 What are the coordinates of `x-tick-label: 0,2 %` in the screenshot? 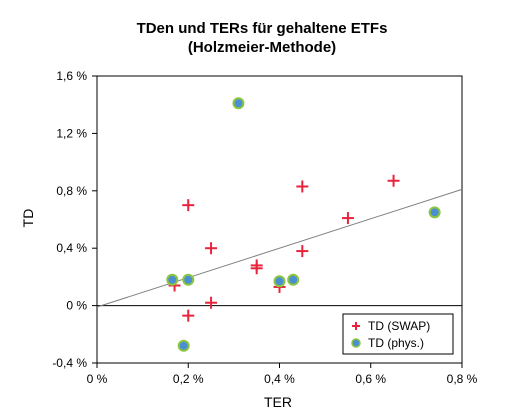 It's located at (188, 379).